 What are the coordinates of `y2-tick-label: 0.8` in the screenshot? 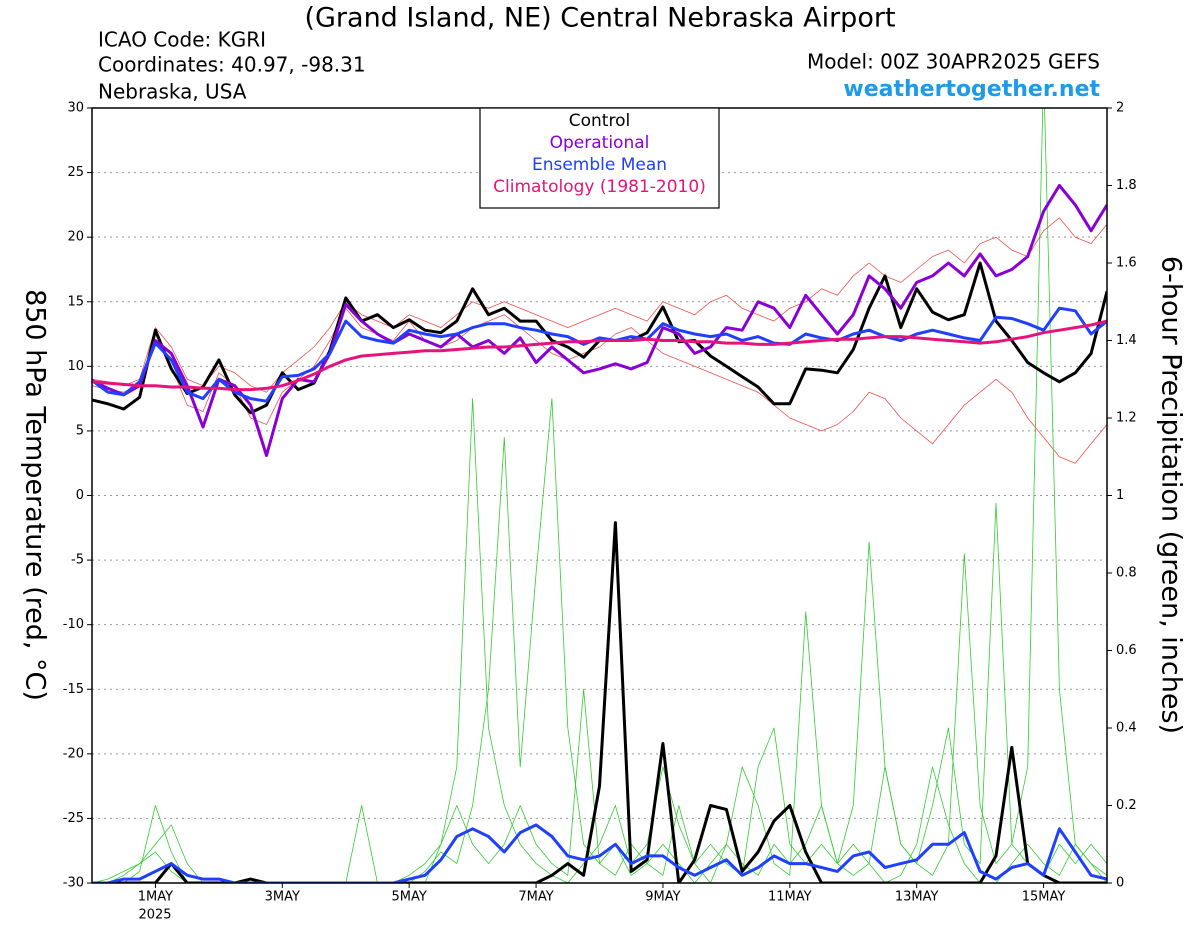 It's located at (1126, 573).